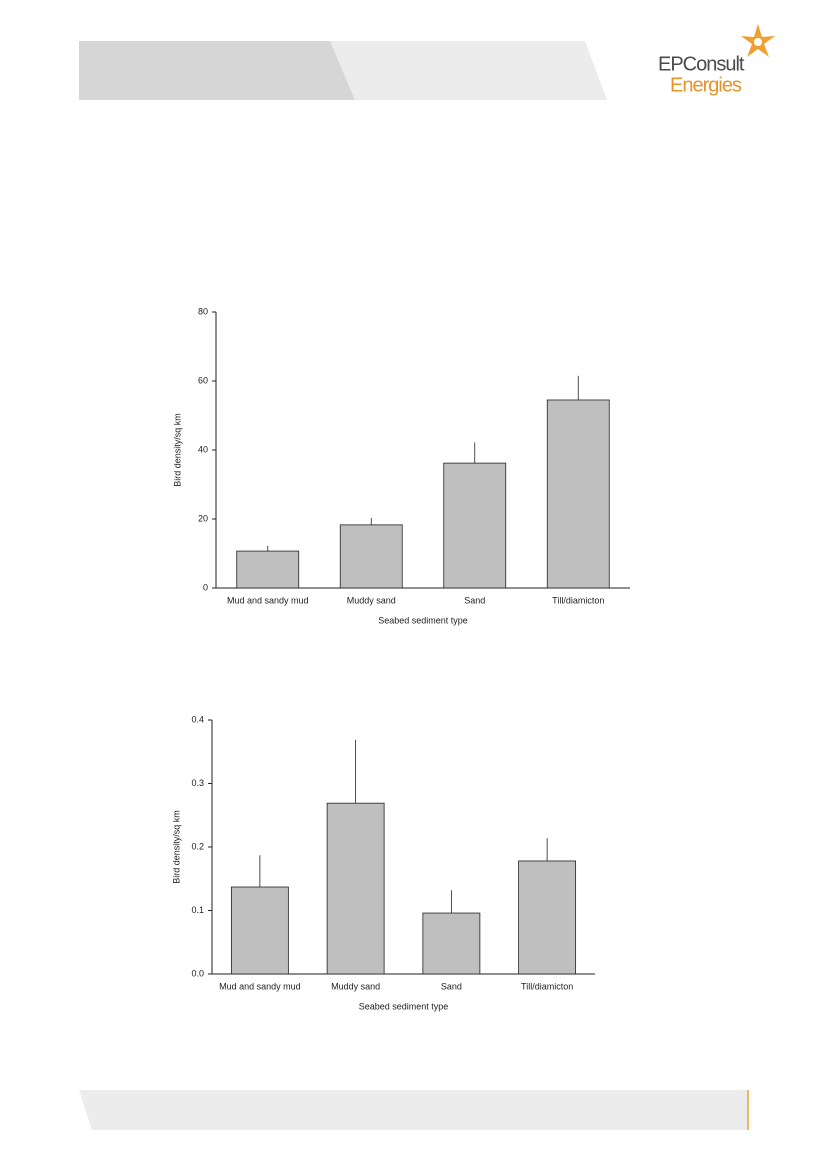 This screenshot has width=827, height=1169. What do you see at coordinates (197, 973) in the screenshot?
I see `y-tick-label: 0.0` at bounding box center [197, 973].